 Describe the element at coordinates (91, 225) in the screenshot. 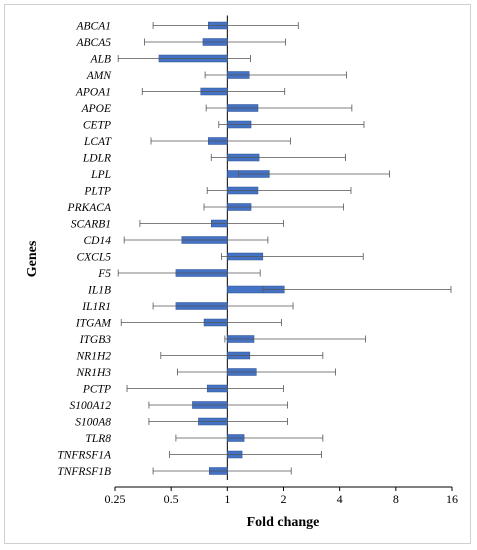

I see `gene-label: SCARB1` at that location.